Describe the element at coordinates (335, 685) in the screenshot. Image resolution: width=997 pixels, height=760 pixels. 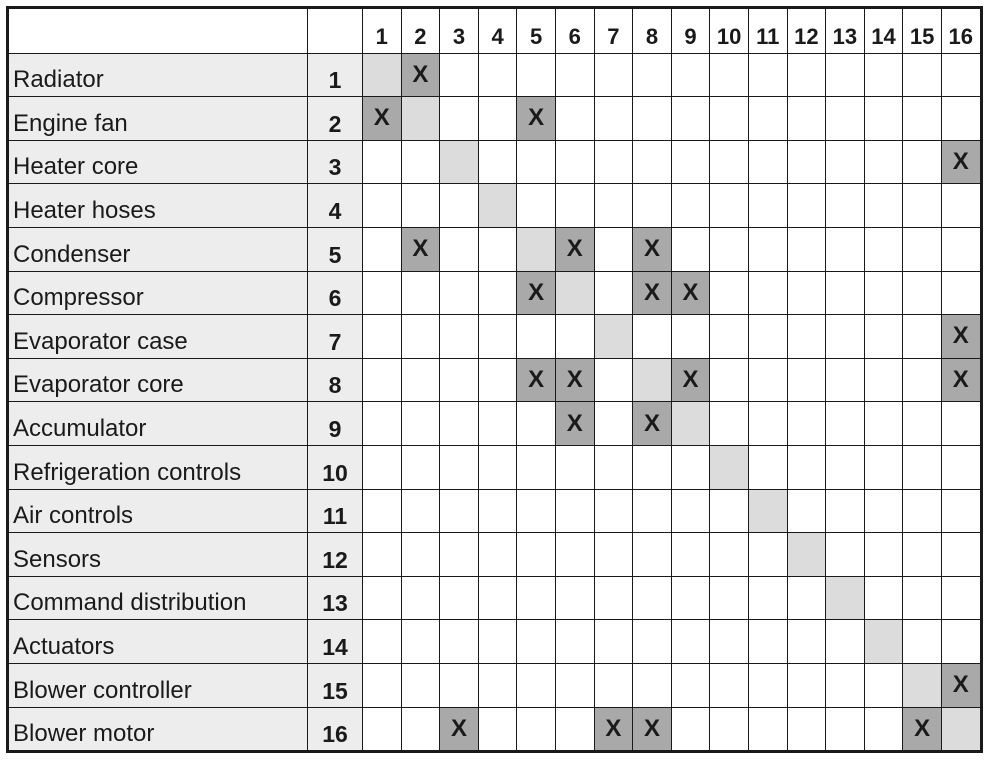
I see `row-number: 15` at that location.